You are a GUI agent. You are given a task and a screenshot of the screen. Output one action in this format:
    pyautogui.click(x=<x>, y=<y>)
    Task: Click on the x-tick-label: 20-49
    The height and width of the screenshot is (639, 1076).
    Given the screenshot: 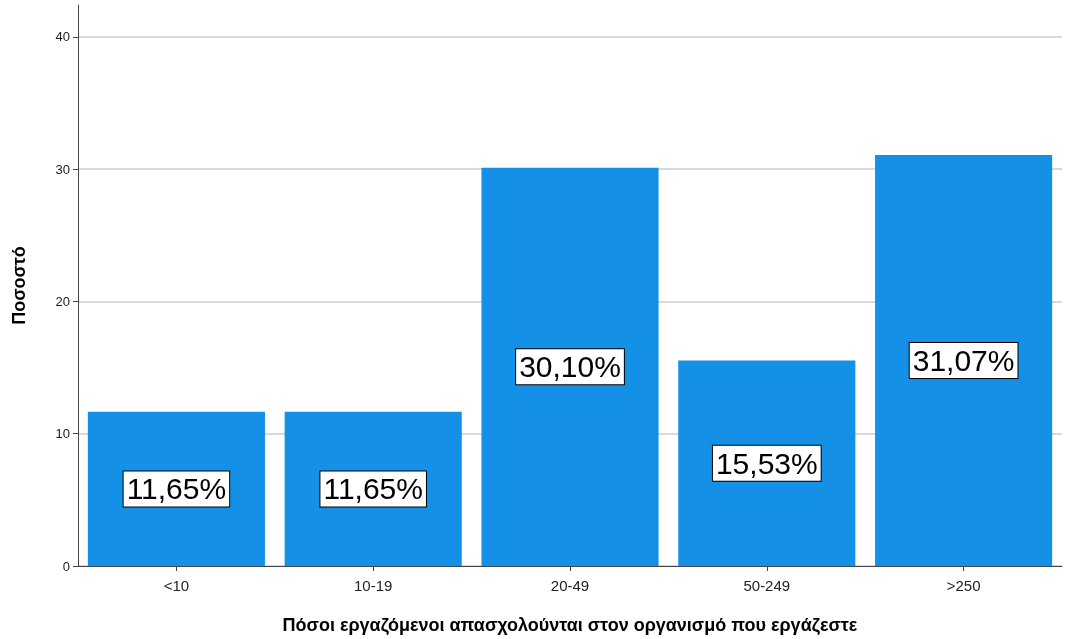 What is the action you would take?
    pyautogui.click(x=570, y=585)
    